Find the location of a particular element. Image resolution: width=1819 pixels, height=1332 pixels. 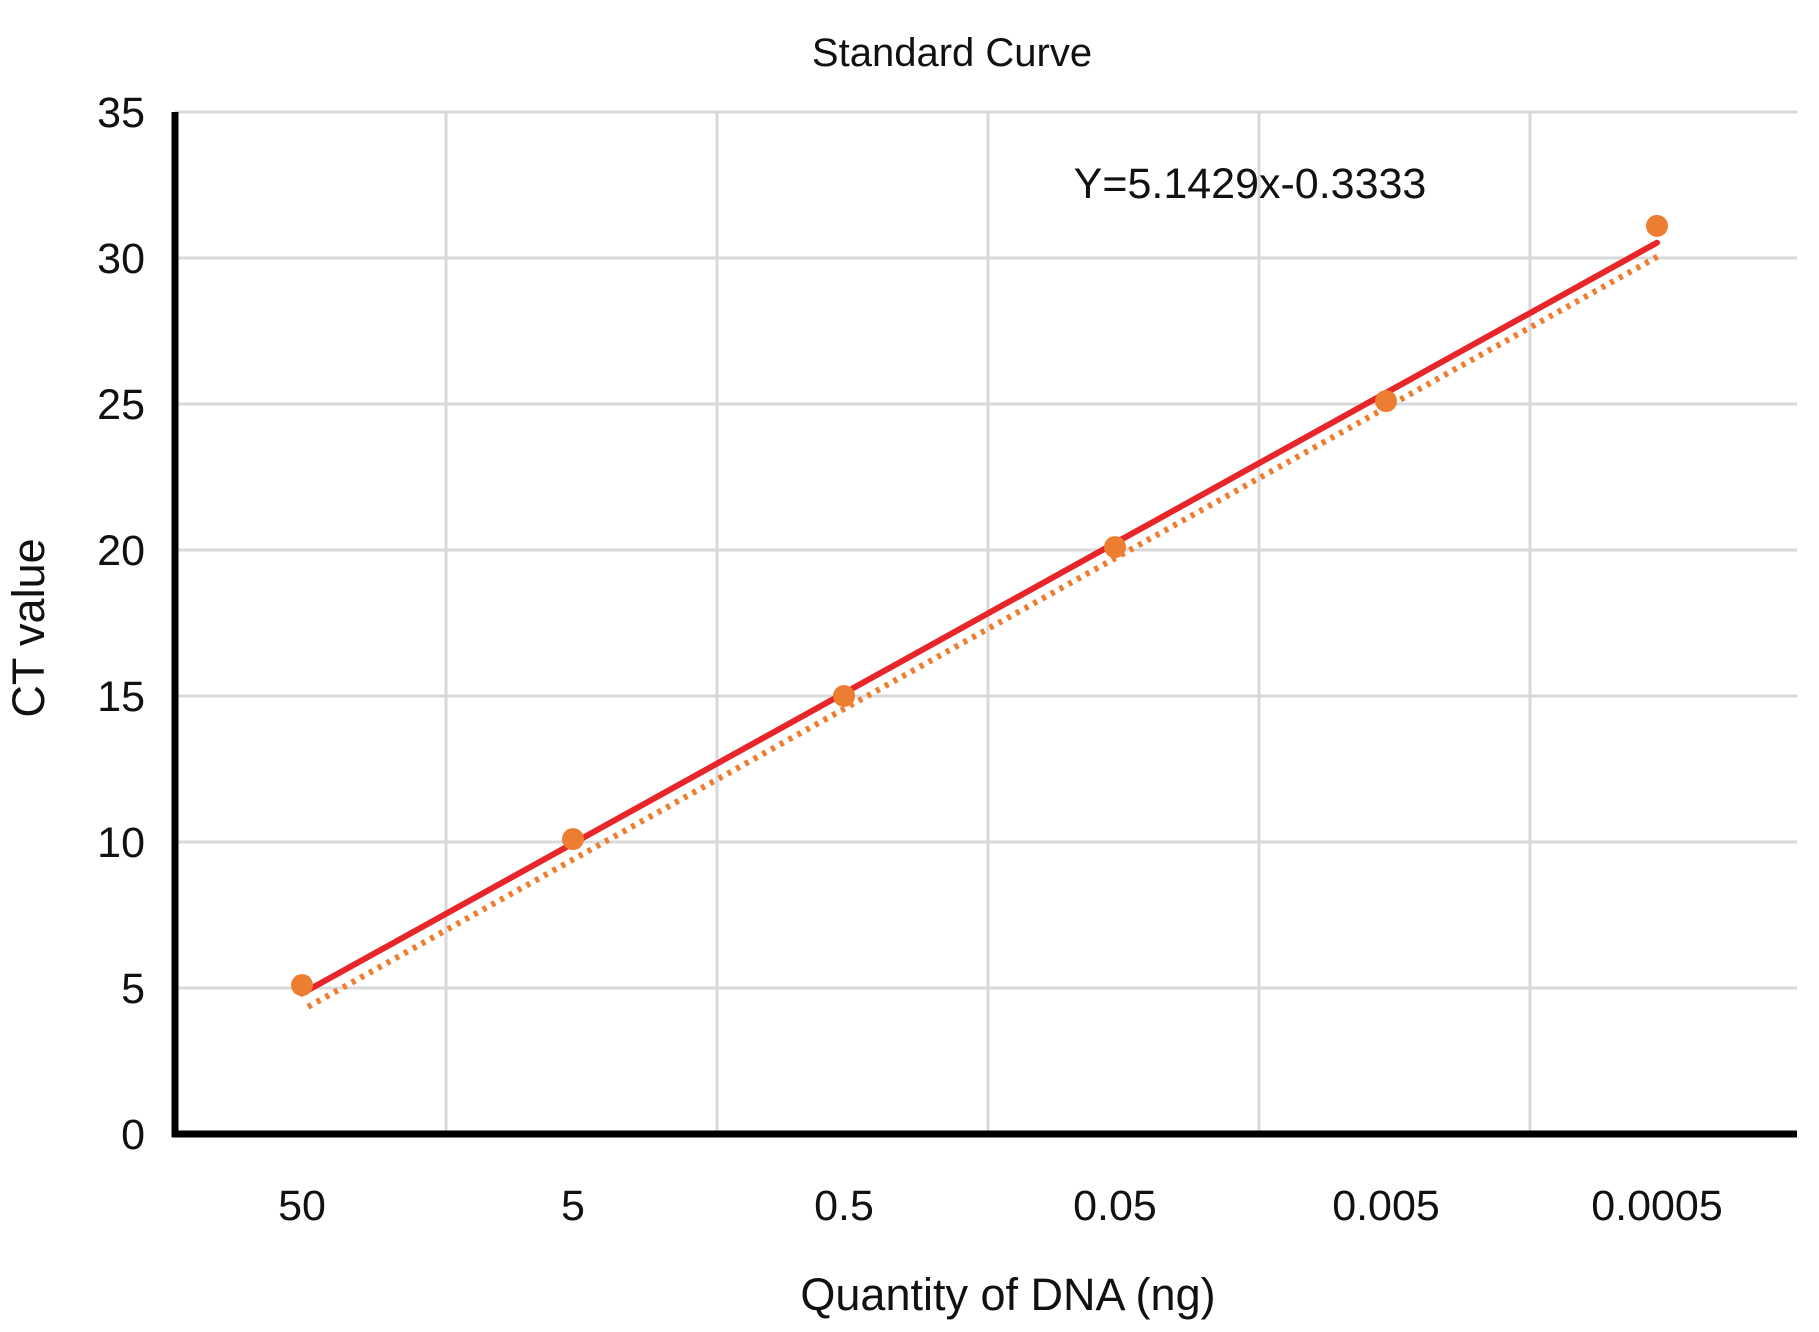

y-tick-label: 35 is located at coordinates (121, 113).